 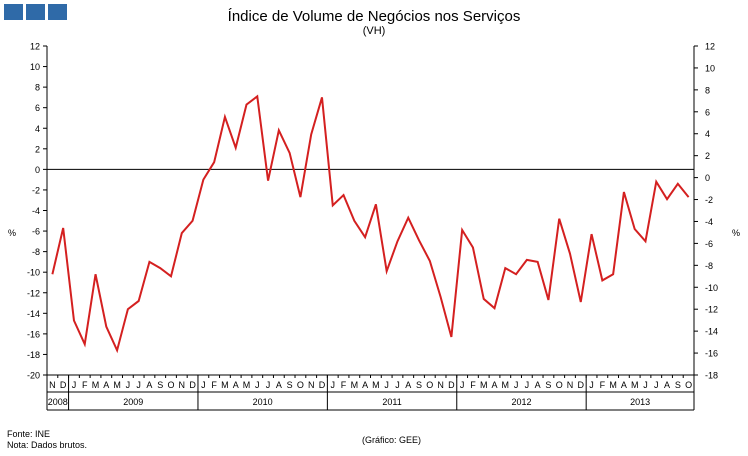 I want to click on left-tick-label: 2, so click(x=37, y=149).